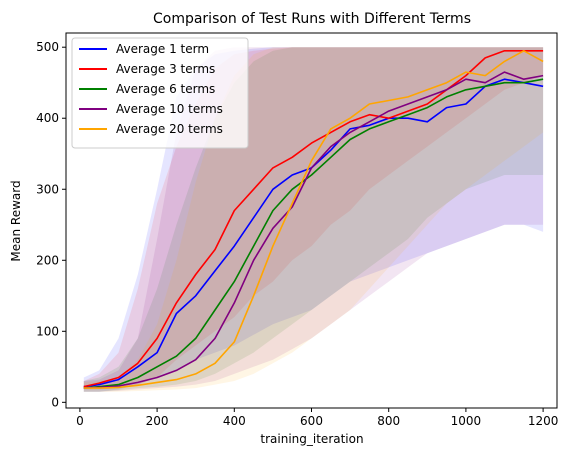 The height and width of the screenshot is (455, 571). I want to click on x-axis: 0 200 400 600 800 1000 1200, so click(317, 418).